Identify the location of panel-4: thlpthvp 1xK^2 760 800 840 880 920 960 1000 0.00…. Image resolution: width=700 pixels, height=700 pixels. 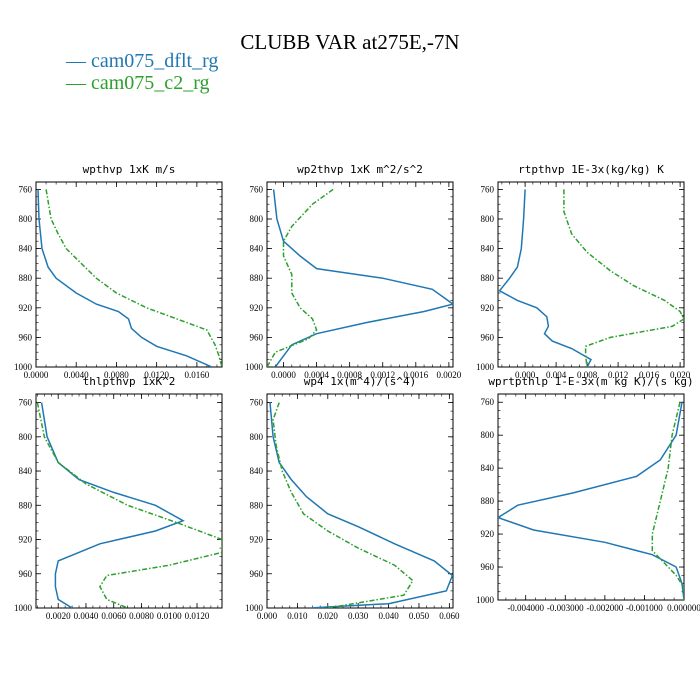
(118, 498).